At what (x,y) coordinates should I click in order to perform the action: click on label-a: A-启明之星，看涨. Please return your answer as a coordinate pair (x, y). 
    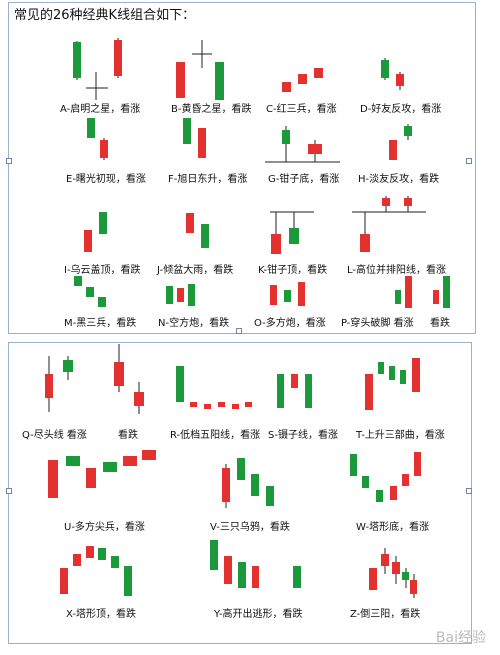
    Looking at the image, I should click on (100, 109).